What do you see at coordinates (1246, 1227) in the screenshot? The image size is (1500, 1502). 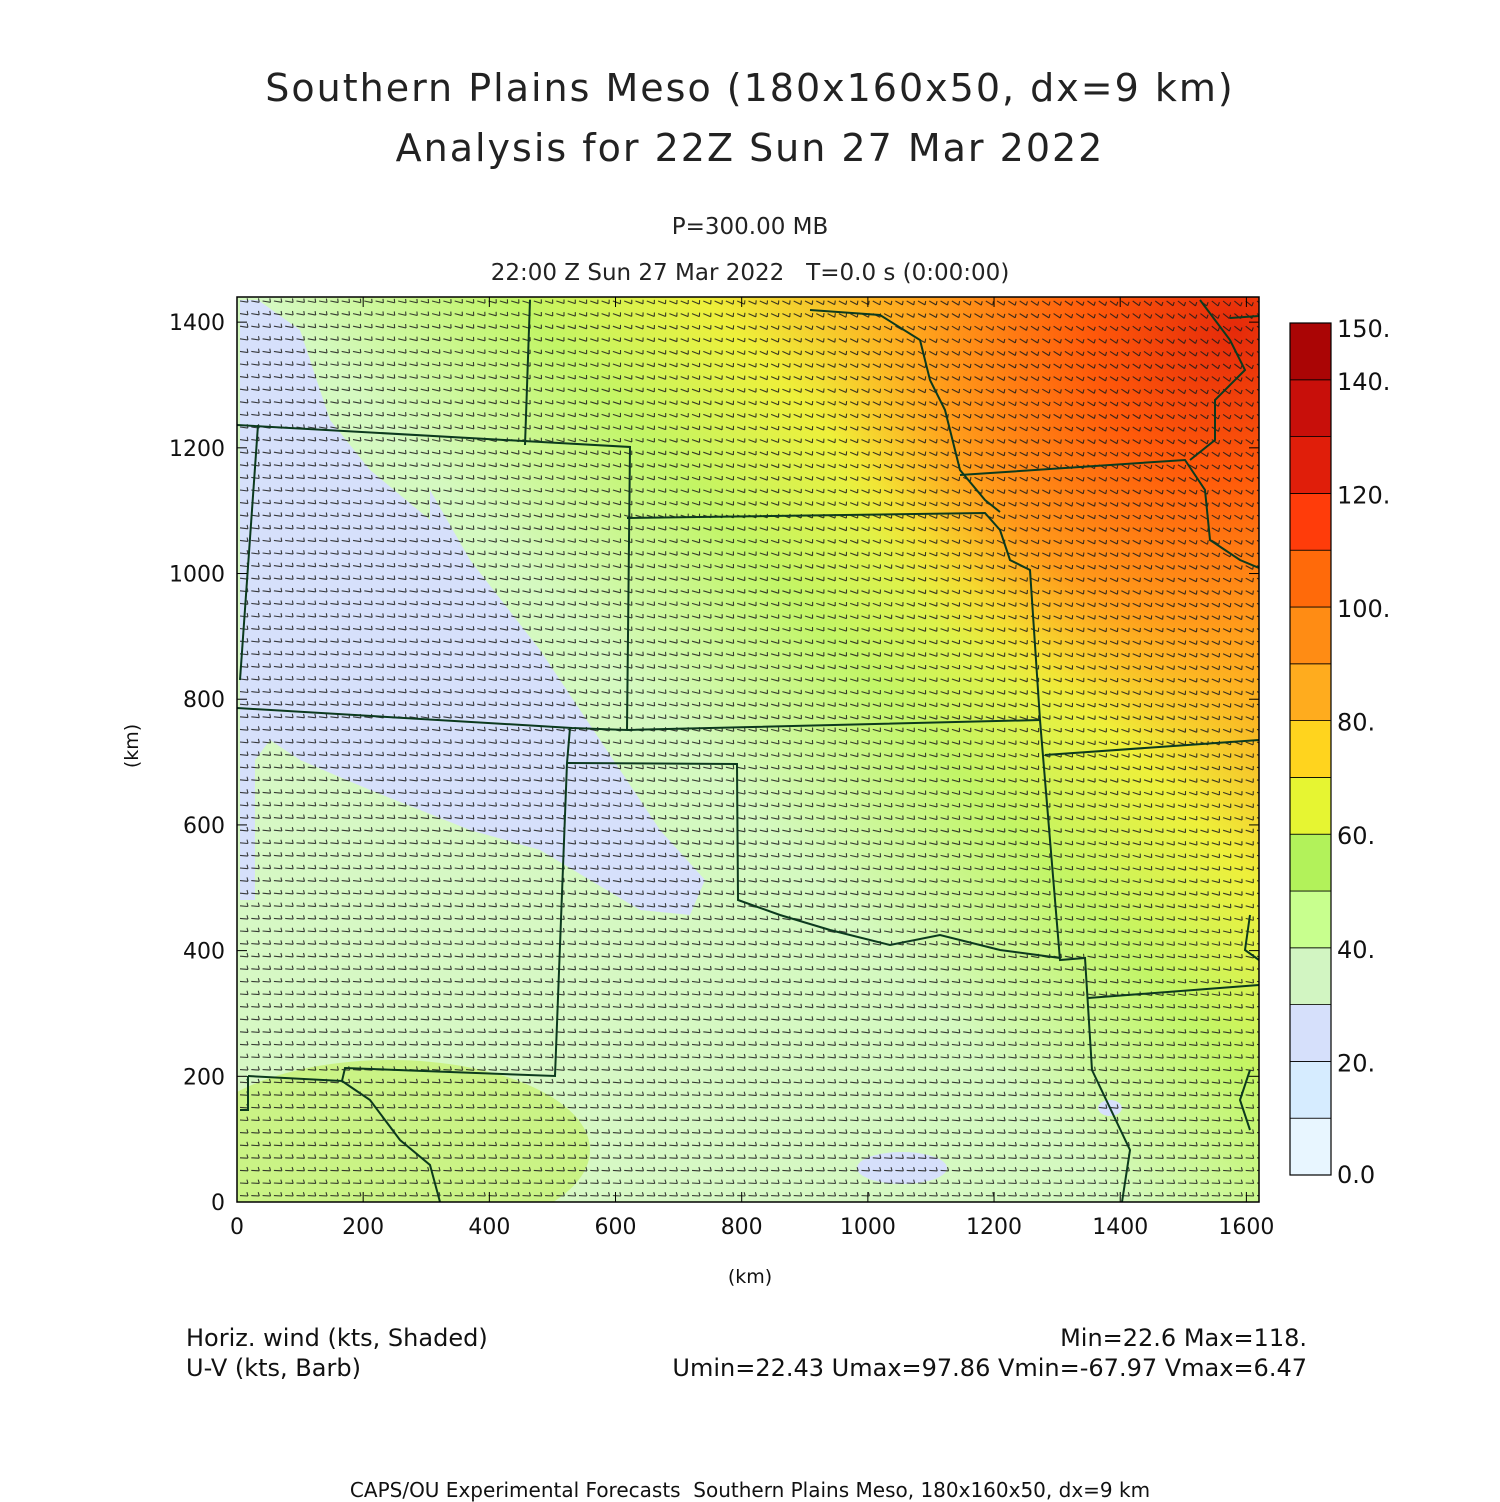 I see `x-tick-label: 1600` at bounding box center [1246, 1227].